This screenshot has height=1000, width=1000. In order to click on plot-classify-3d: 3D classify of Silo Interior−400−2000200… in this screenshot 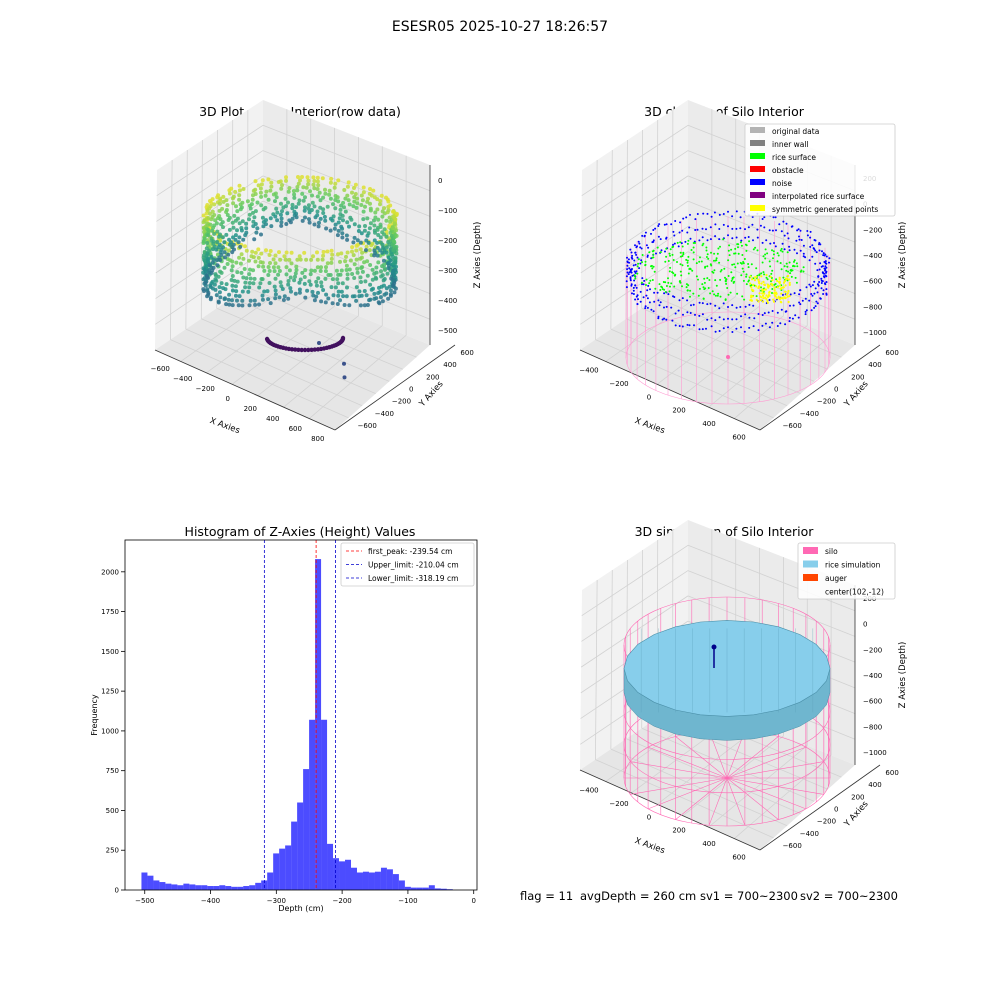, I will do `click(743, 270)`.